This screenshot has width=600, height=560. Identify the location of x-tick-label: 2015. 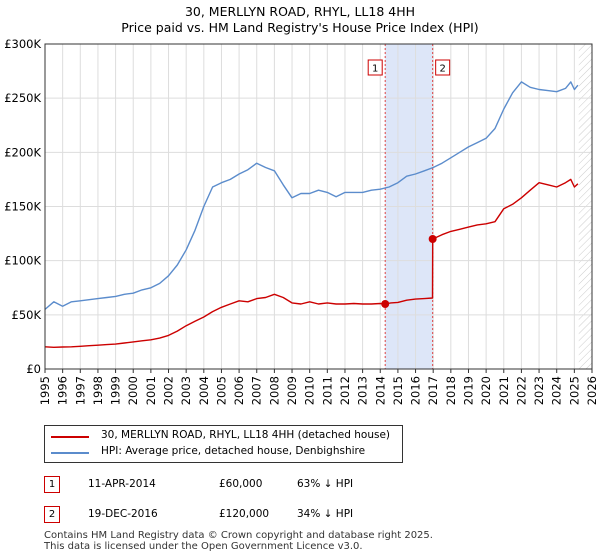
(398, 390).